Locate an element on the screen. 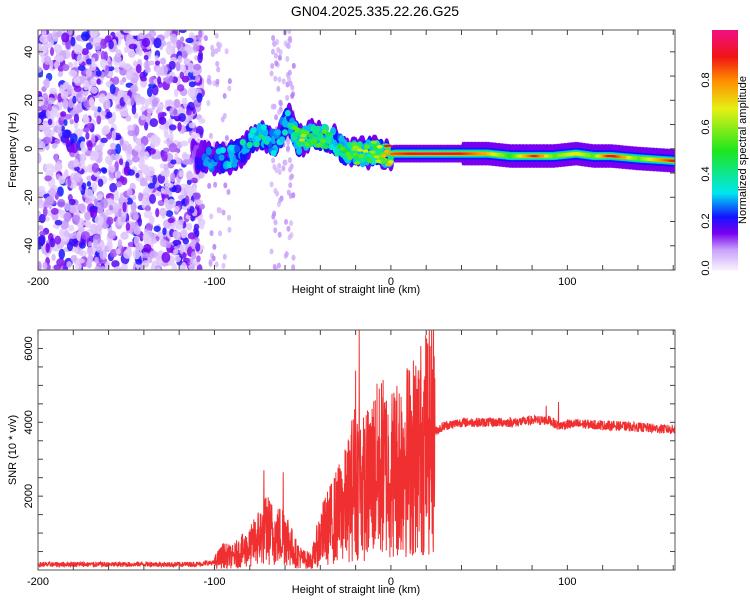  colorbar-tick-label: 0.8 is located at coordinates (706, 79).